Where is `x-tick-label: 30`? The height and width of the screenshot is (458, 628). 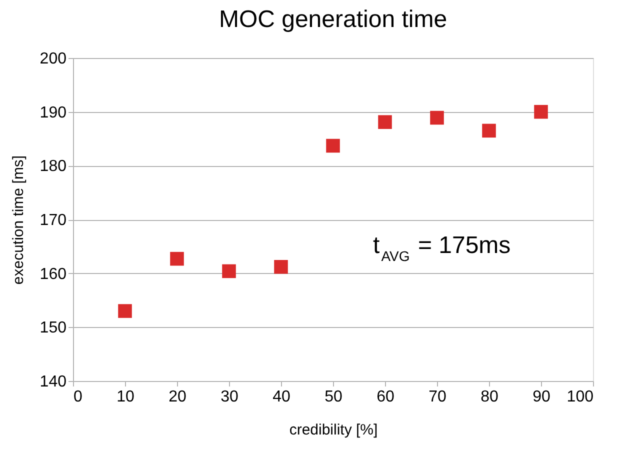 x-tick-label: 30 is located at coordinates (229, 397).